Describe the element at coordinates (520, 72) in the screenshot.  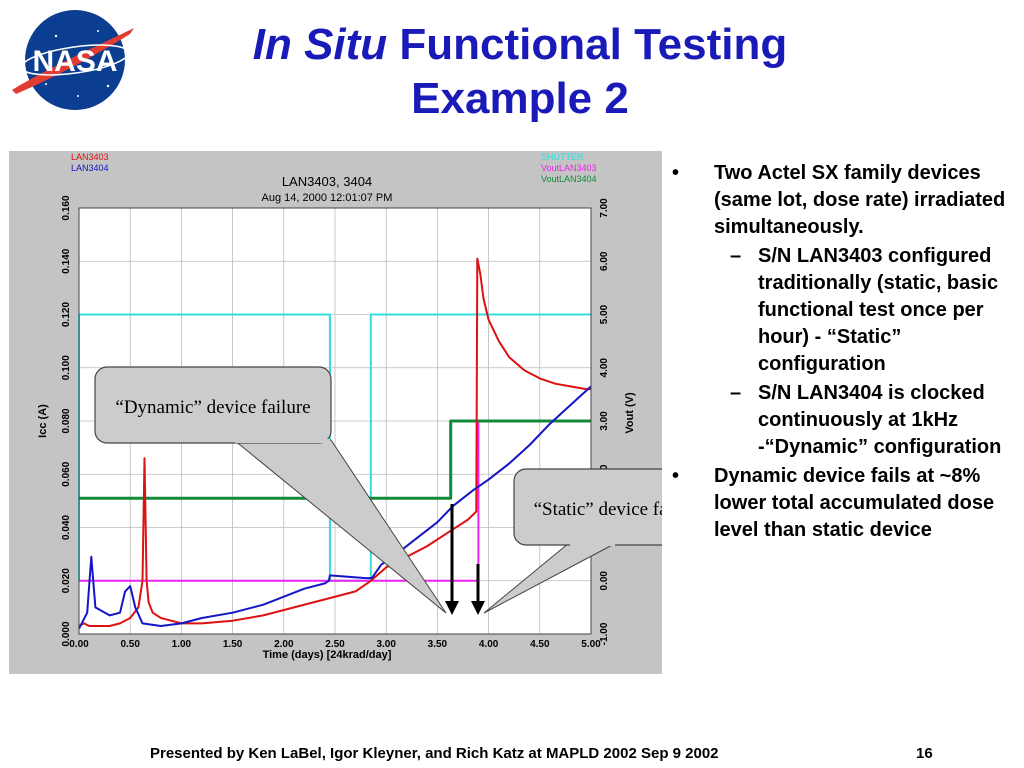
I see `slide-title: In Situ Functional Testing Example 2` at that location.